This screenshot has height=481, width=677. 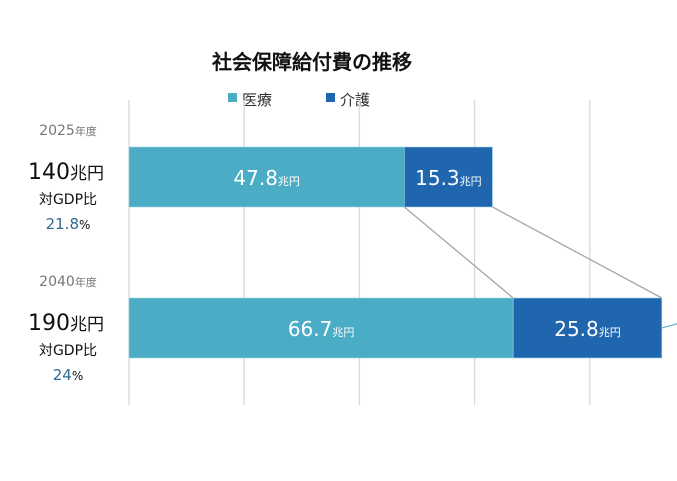 I want to click on total-label: 140兆円, so click(x=66, y=172).